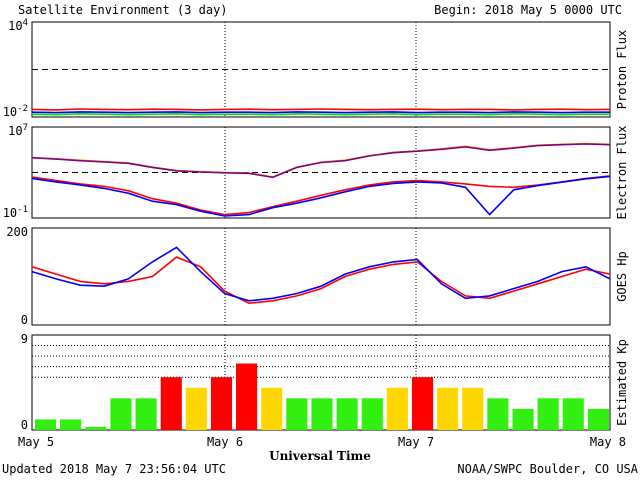 This screenshot has width=640, height=480. Describe the element at coordinates (114, 469) in the screenshot. I see `updated-timestamp: Updated 2018 May 7 23:56:04 UTC` at that location.